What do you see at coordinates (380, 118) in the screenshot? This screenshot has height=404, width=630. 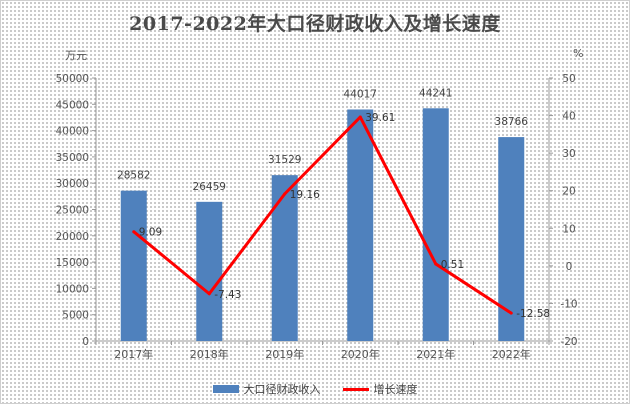 I see `line-data-label: 39.61` at bounding box center [380, 118].